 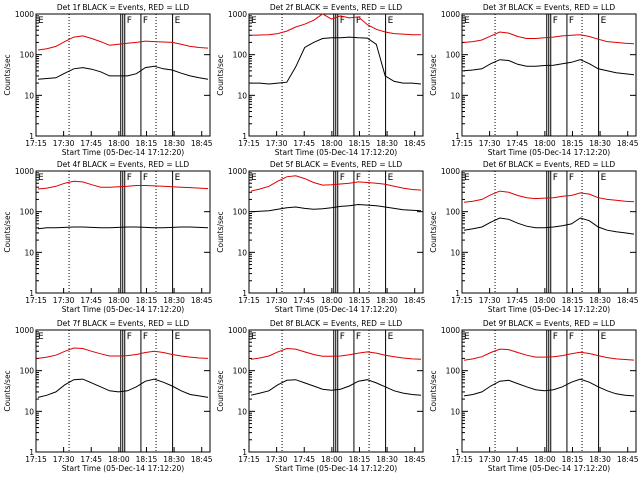 What do you see at coordinates (549, 323) in the screenshot?
I see `chart-title: Det 9f BLACK = Events, RED = LLD` at bounding box center [549, 323].